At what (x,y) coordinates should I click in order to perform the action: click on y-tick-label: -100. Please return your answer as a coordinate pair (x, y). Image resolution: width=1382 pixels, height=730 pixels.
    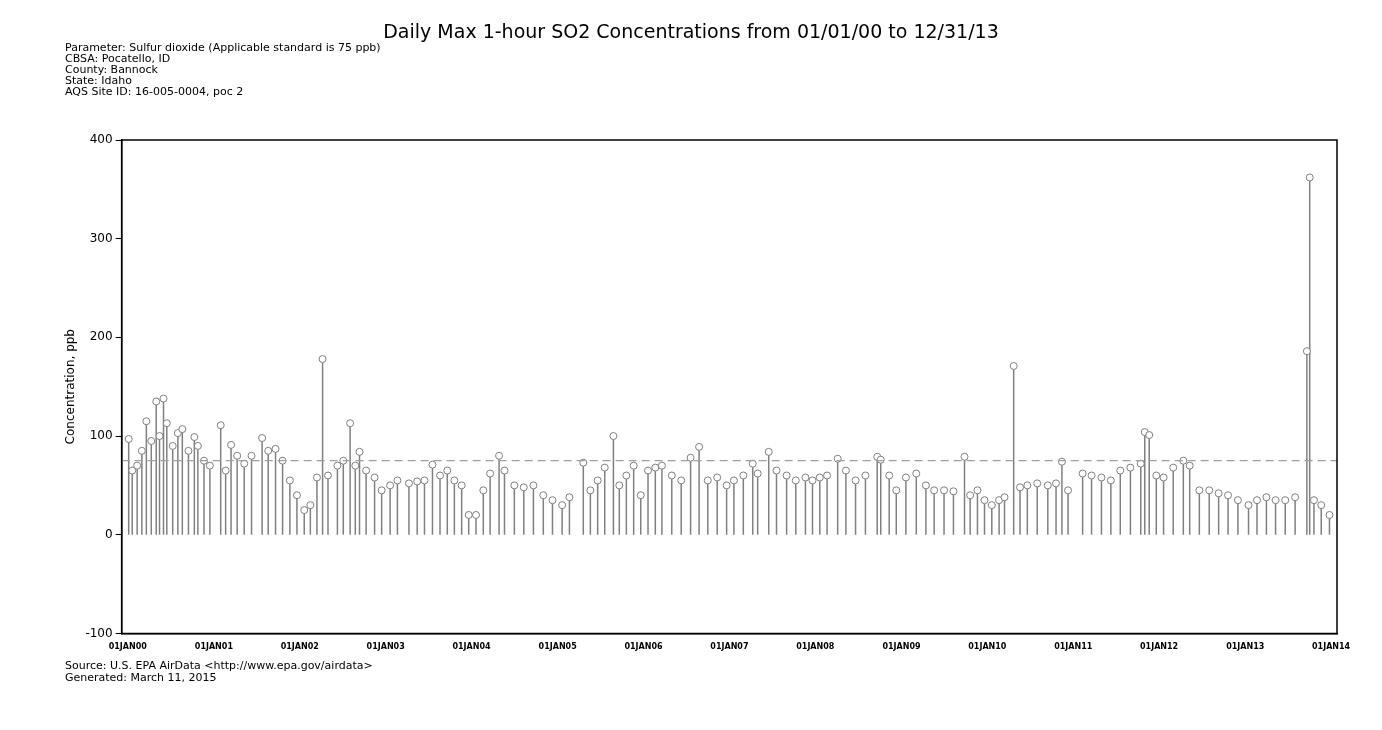
    Looking at the image, I should click on (99, 632).